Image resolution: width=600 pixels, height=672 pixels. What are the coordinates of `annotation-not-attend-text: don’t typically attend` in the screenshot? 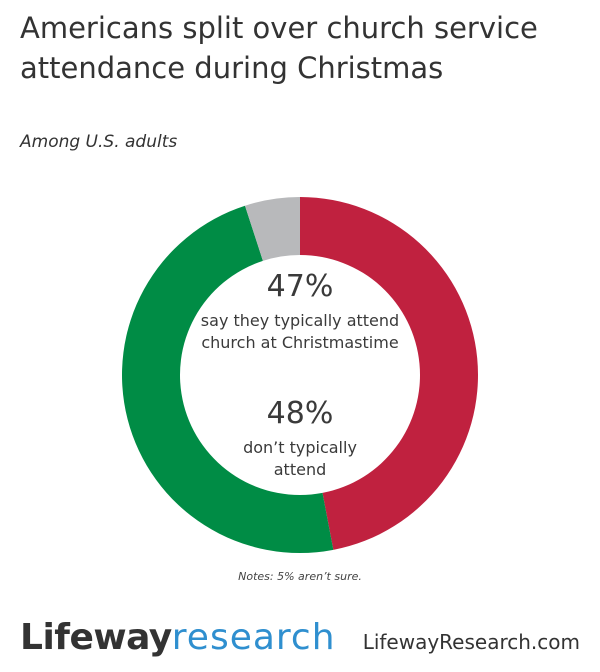 It's located at (300, 458).